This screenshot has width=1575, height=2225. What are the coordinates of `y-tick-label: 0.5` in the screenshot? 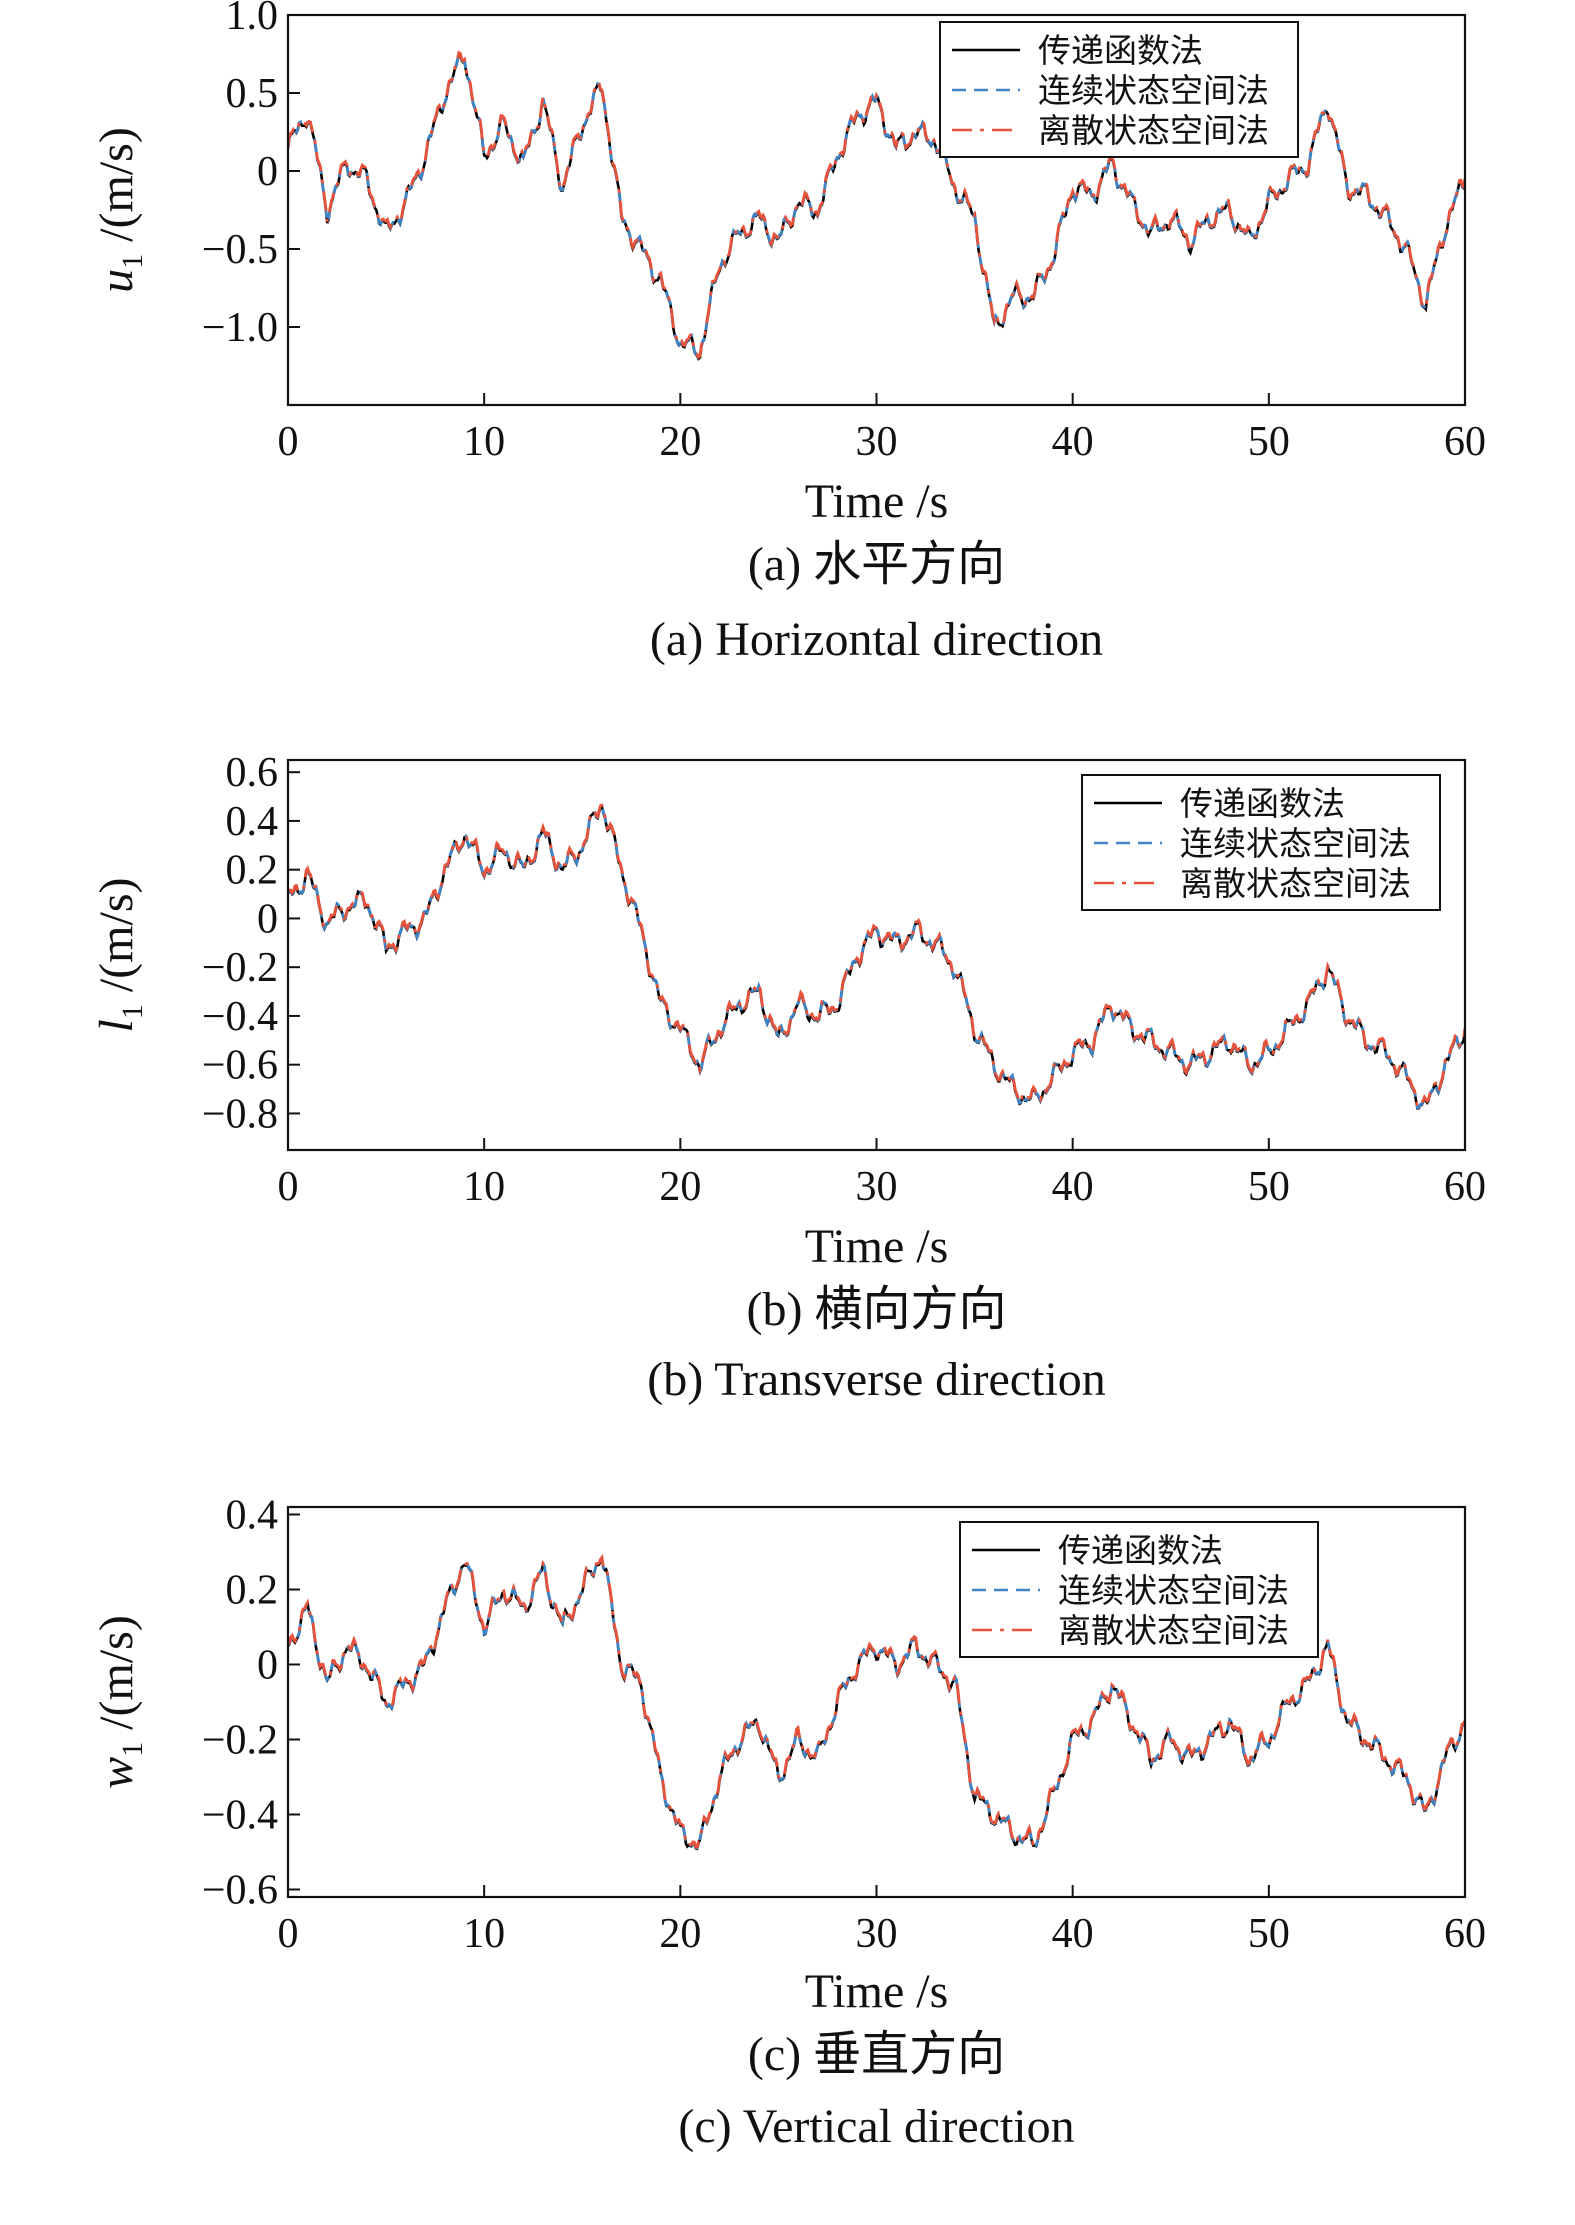 It's located at (252, 94).